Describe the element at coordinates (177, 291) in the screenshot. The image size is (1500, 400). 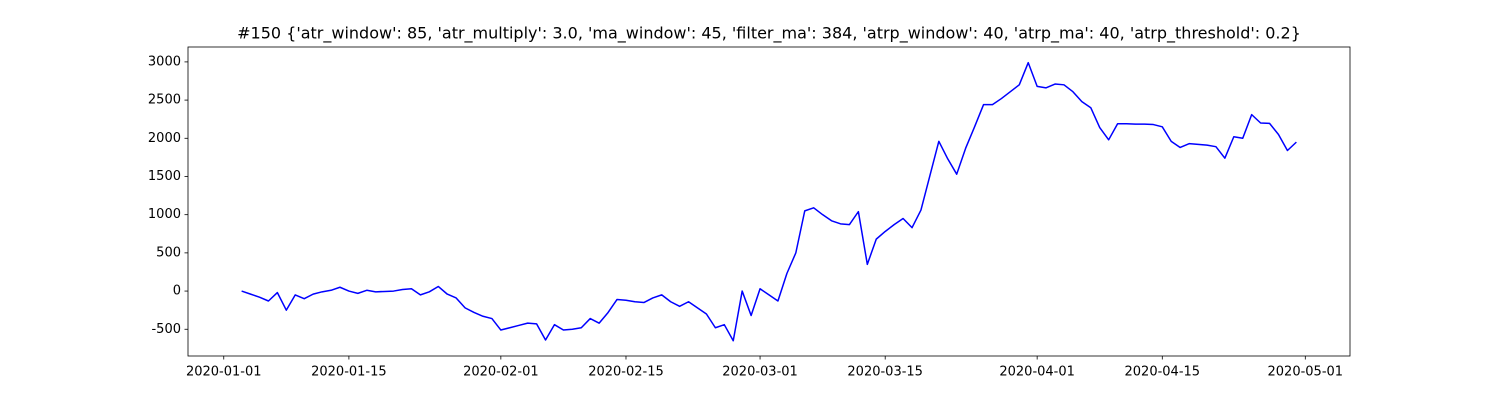
I see `y-tick-label: 0` at that location.